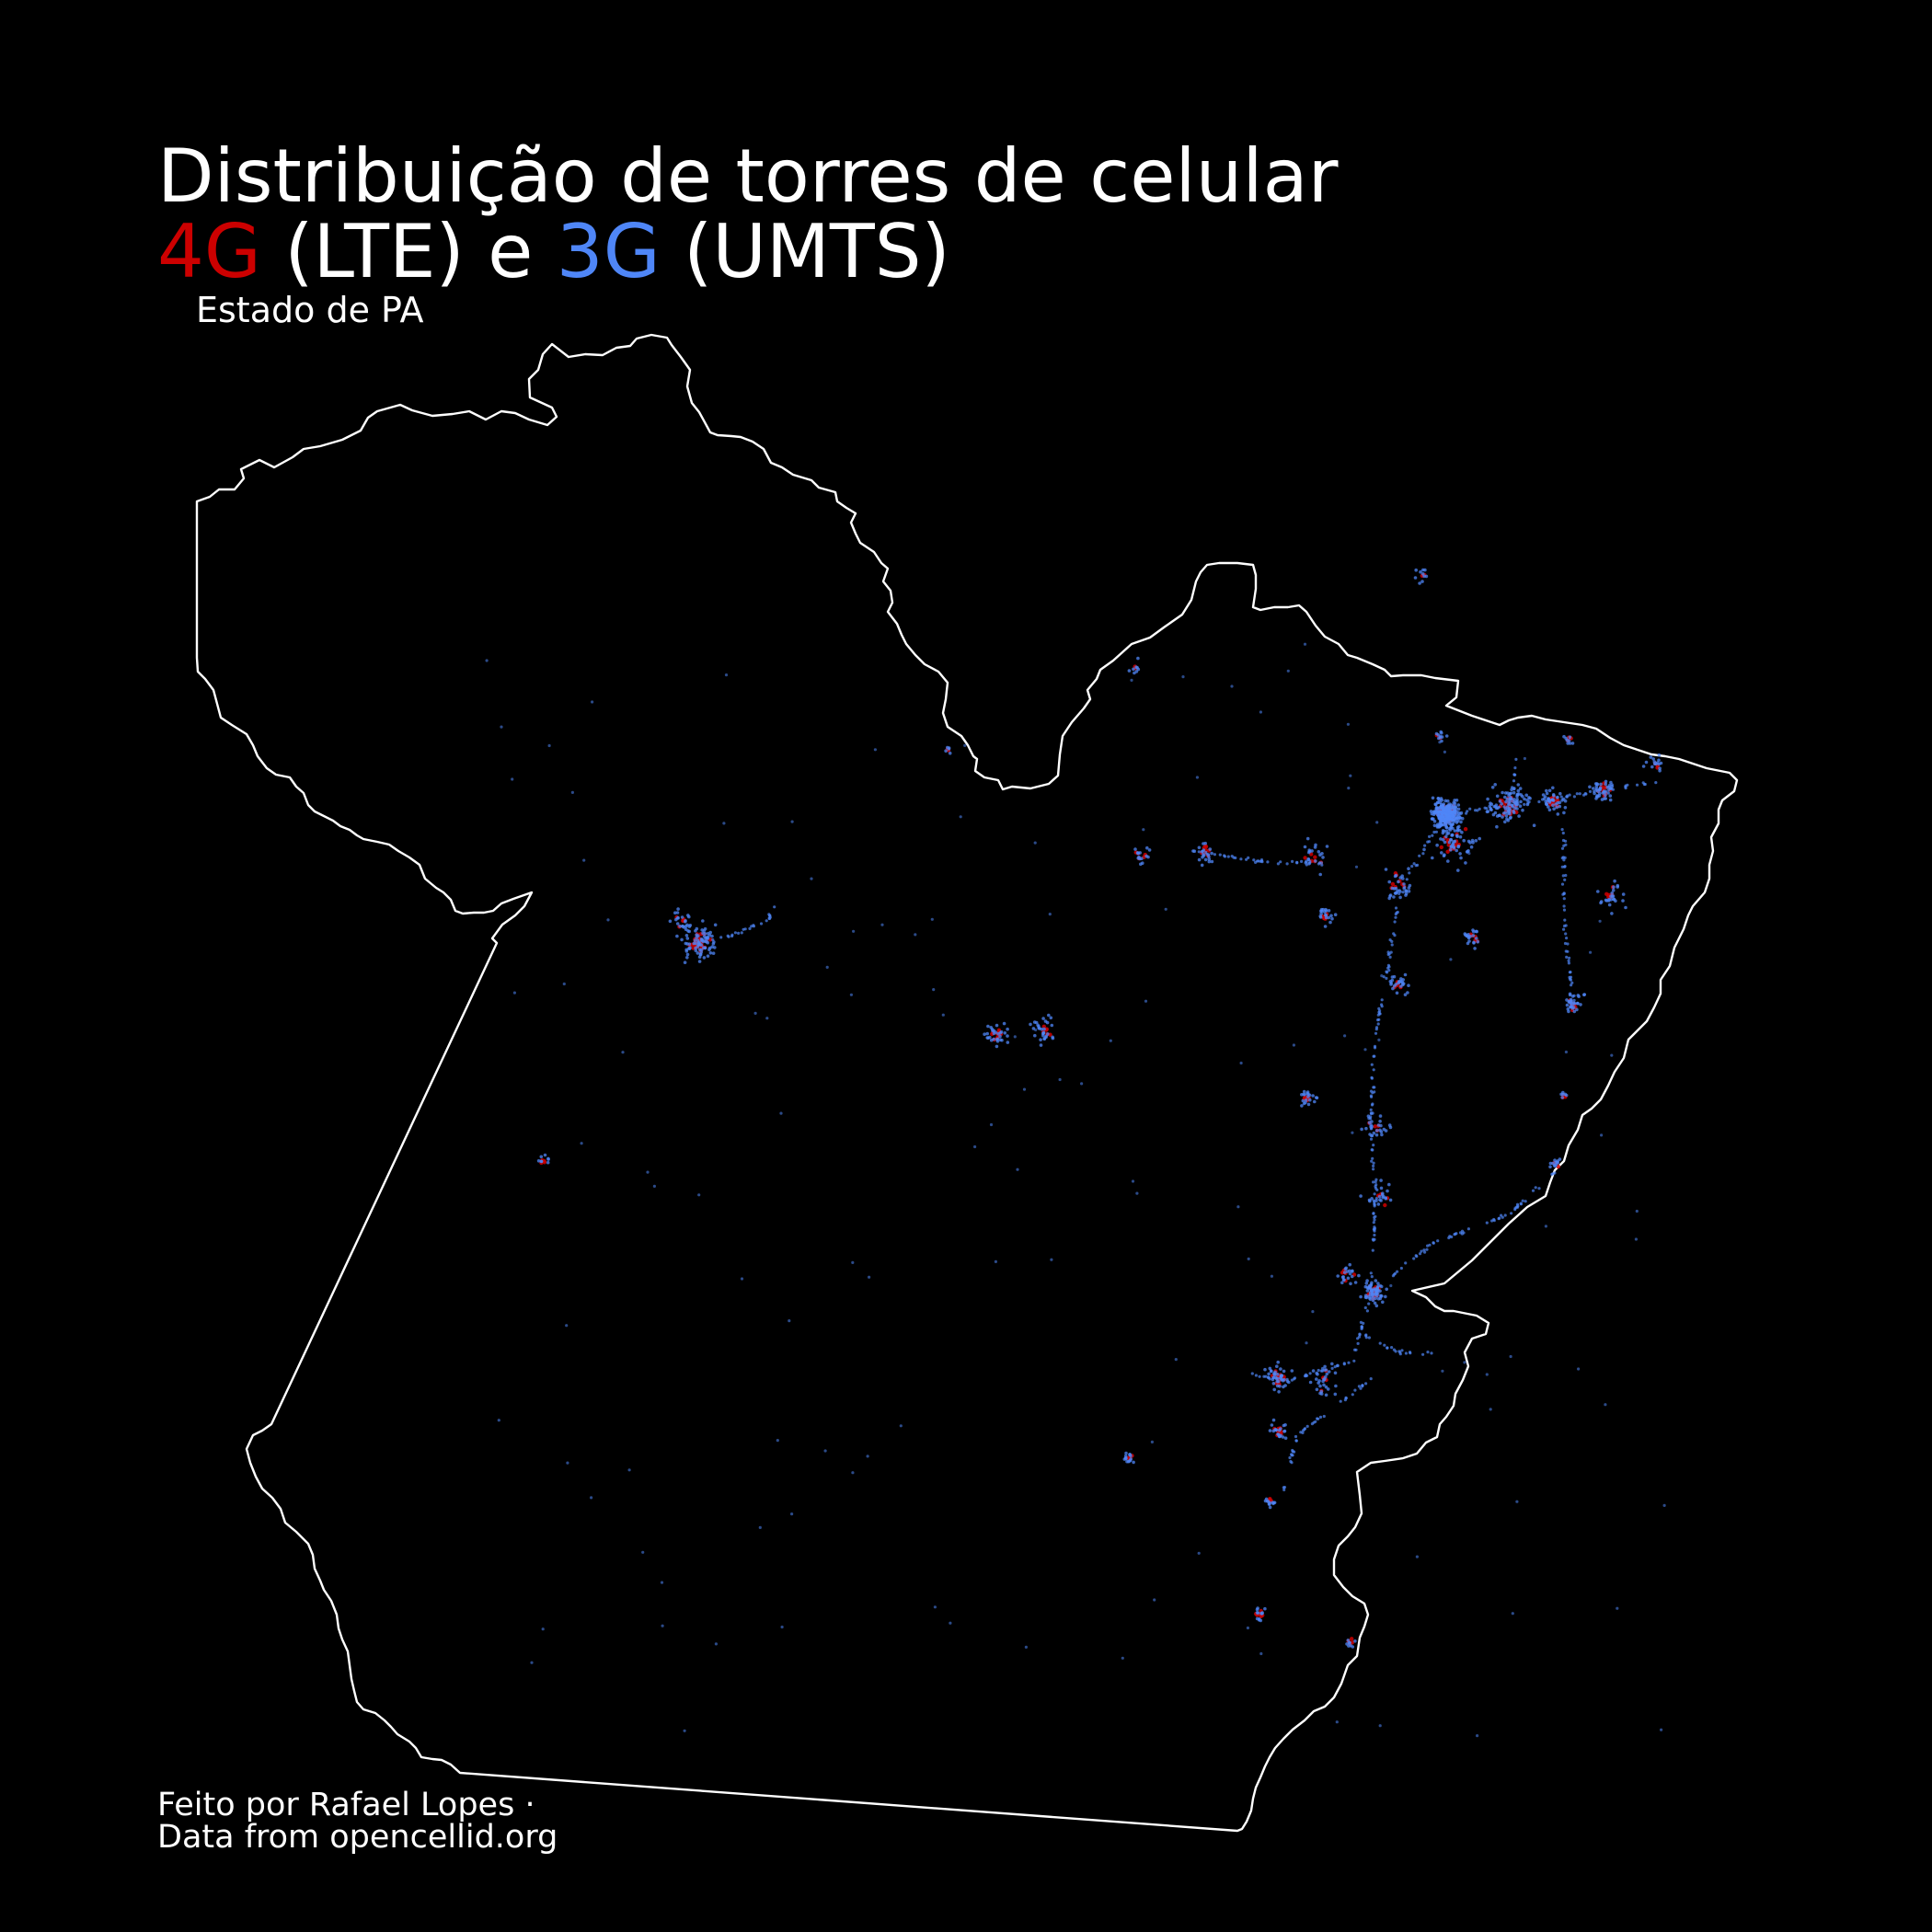 This screenshot has height=1932, width=1932. Describe the element at coordinates (805, 252) in the screenshot. I see `umts-legend-suffix: (UMTS)` at that location.